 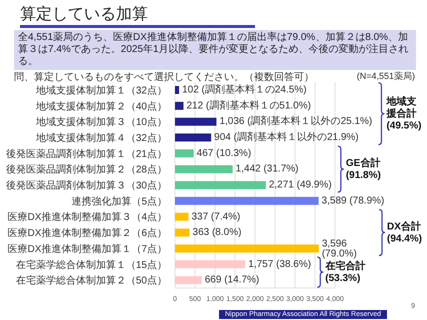 I want to click on text: (N=4,551薬局), so click(x=385, y=76).